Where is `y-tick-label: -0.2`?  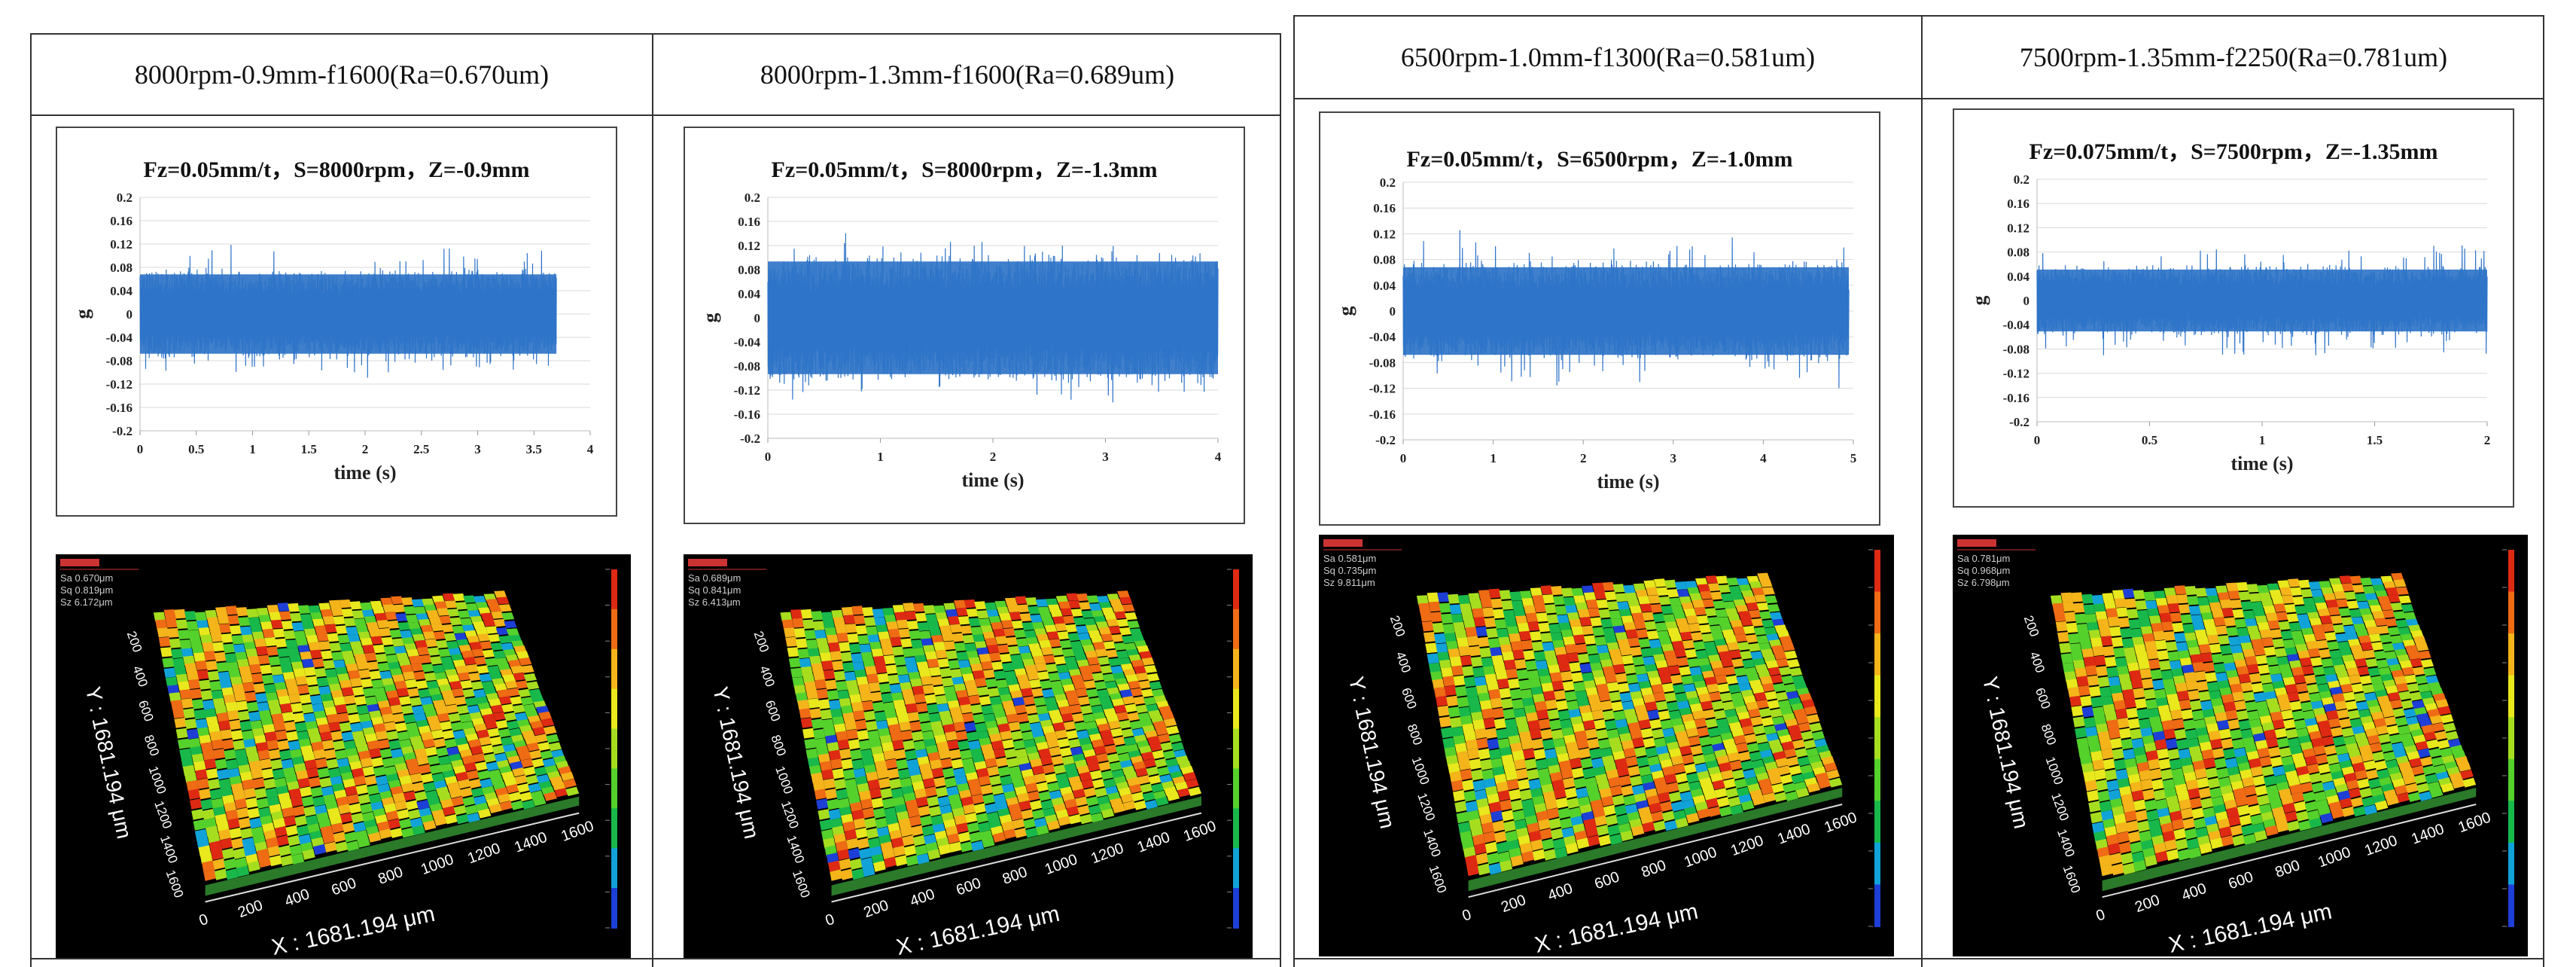
y-tick-label: -0.2 is located at coordinates (750, 439).